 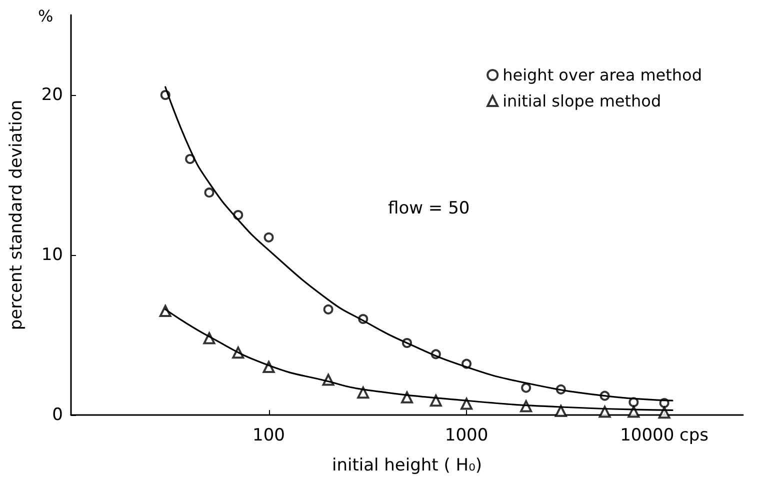 What do you see at coordinates (52, 255) in the screenshot?
I see `y-tick-label: 10` at bounding box center [52, 255].